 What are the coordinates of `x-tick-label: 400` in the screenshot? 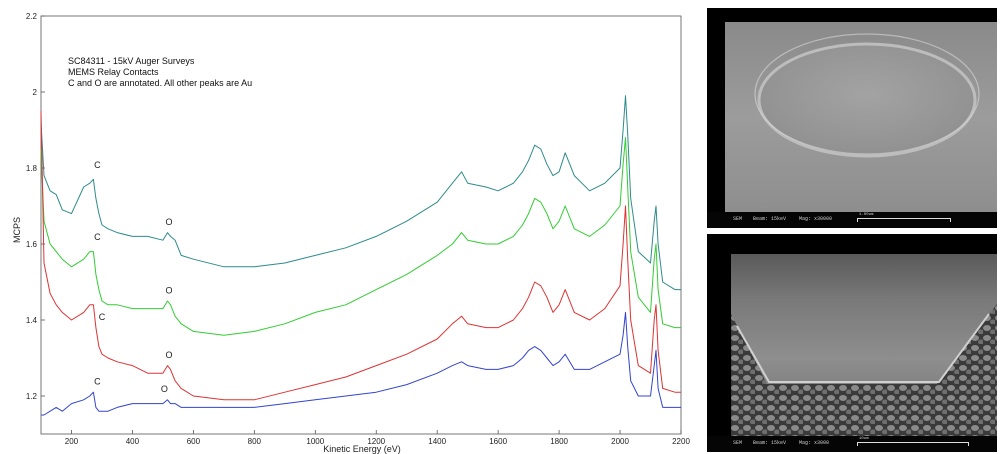 It's located at (133, 441).